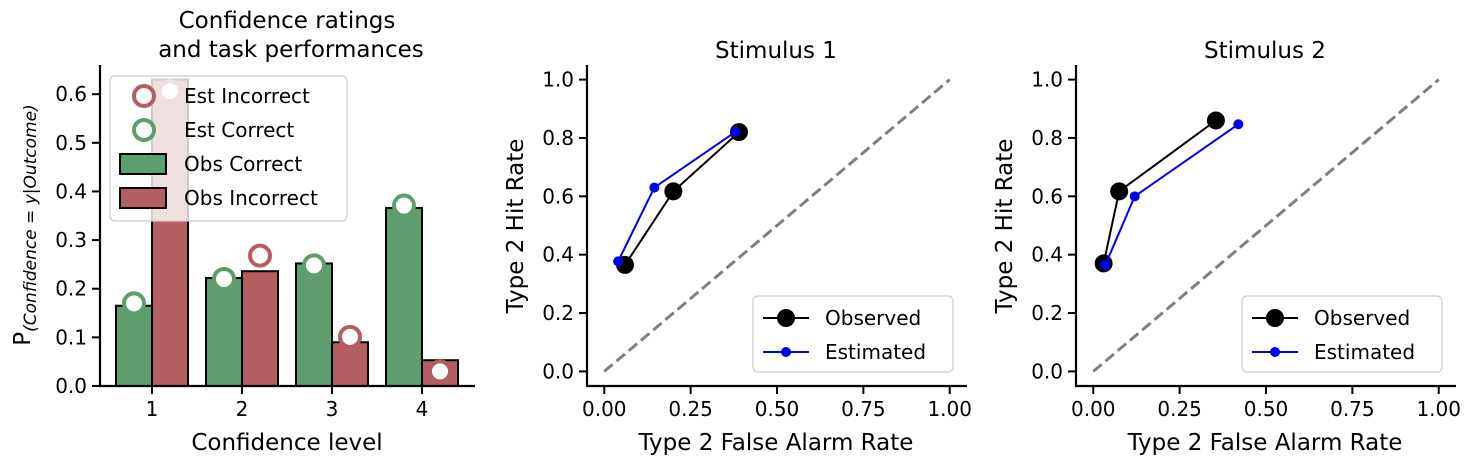 This screenshot has width=1471, height=466. Describe the element at coordinates (422, 409) in the screenshot. I see `x-tick-label: 4` at that location.